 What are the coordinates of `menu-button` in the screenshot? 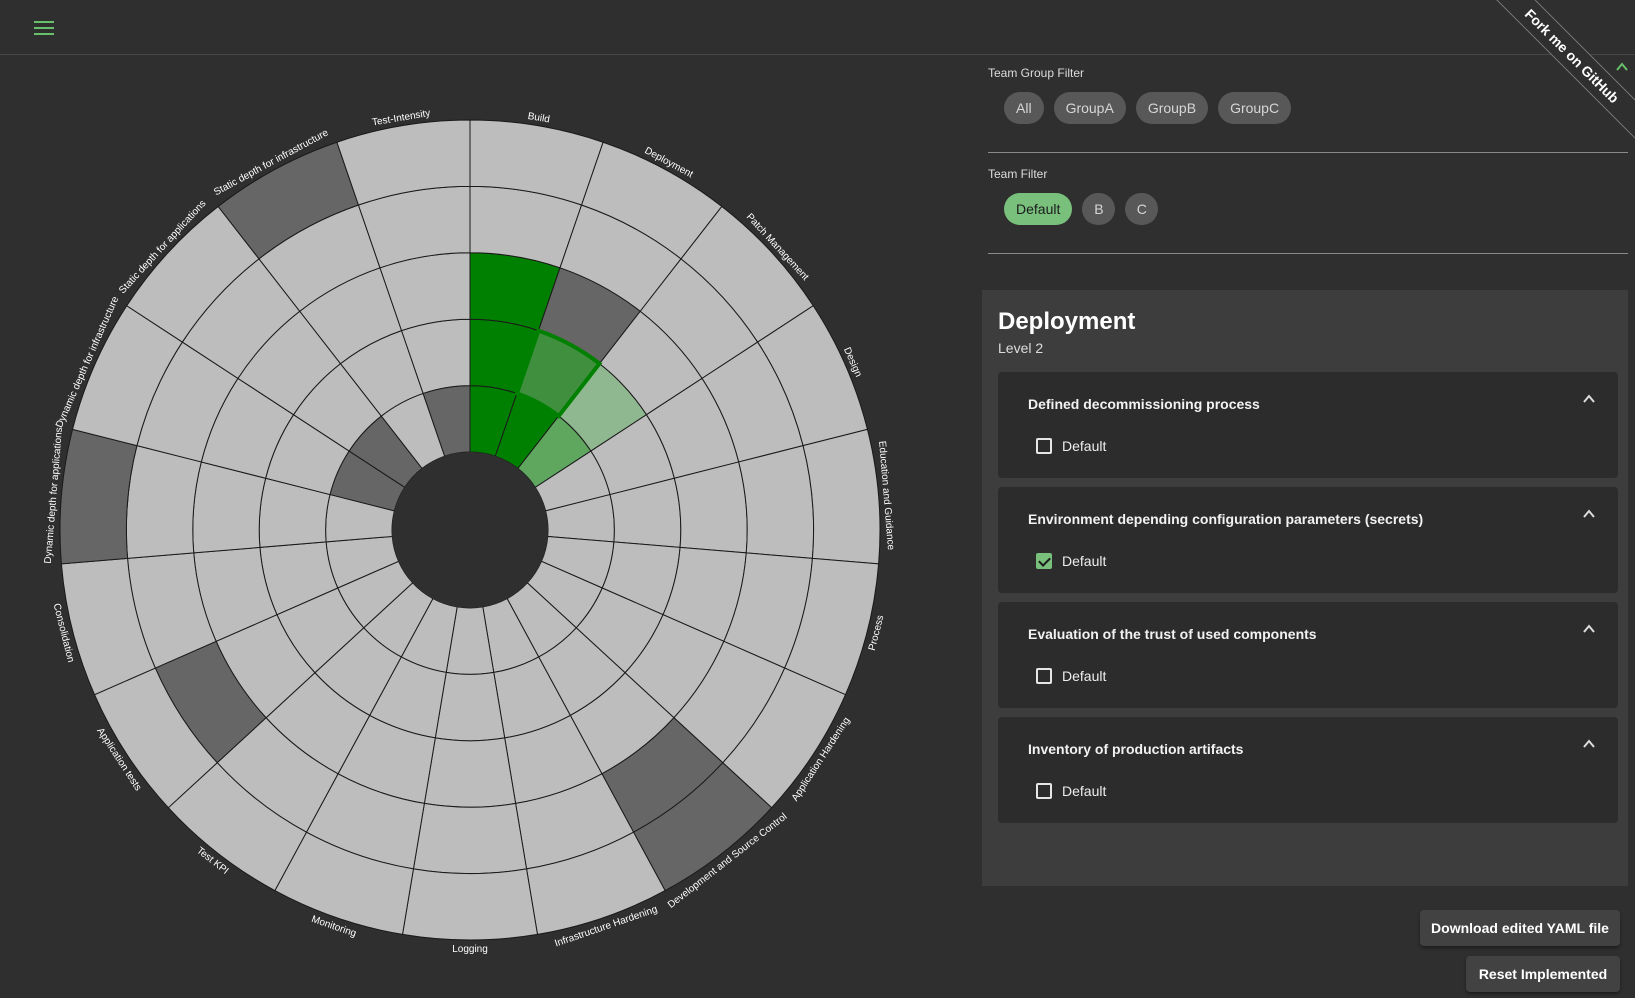 It's located at (44, 28).